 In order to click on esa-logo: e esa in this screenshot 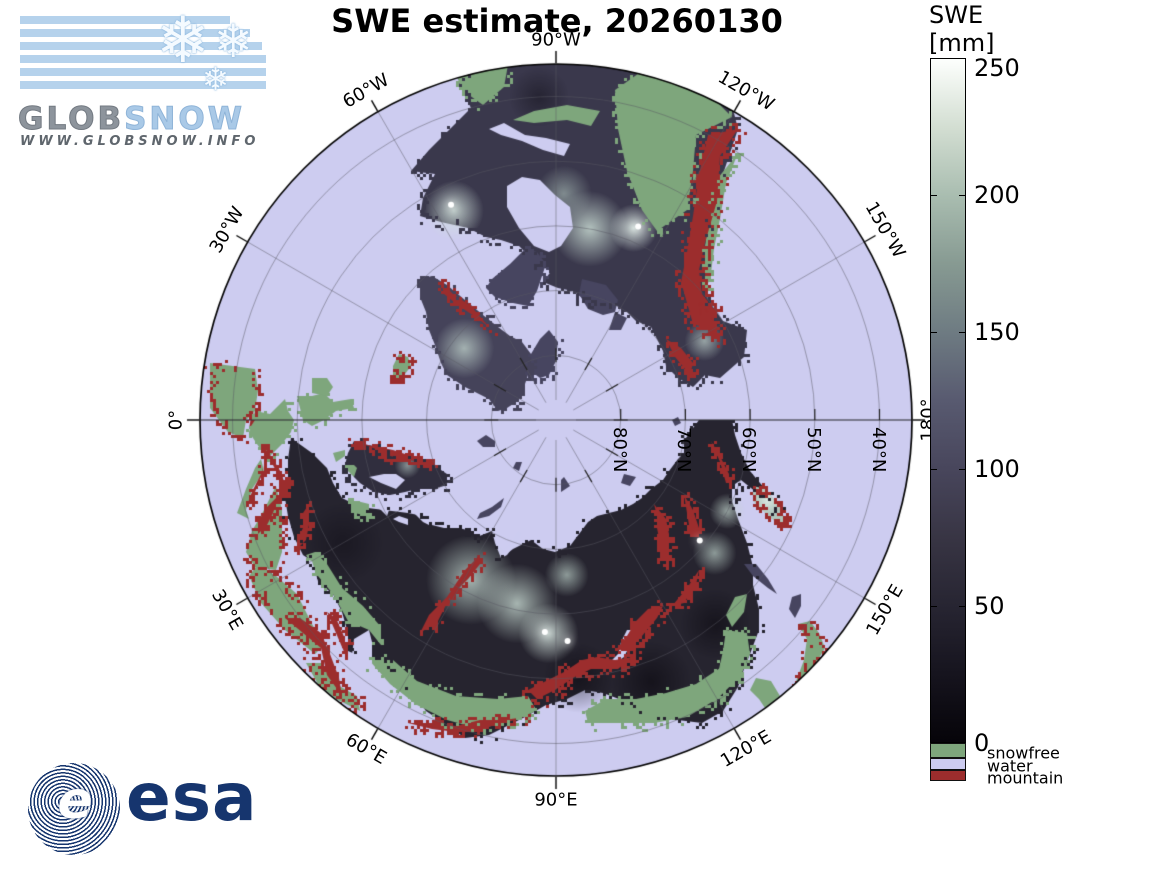, I will do `click(142, 810)`.